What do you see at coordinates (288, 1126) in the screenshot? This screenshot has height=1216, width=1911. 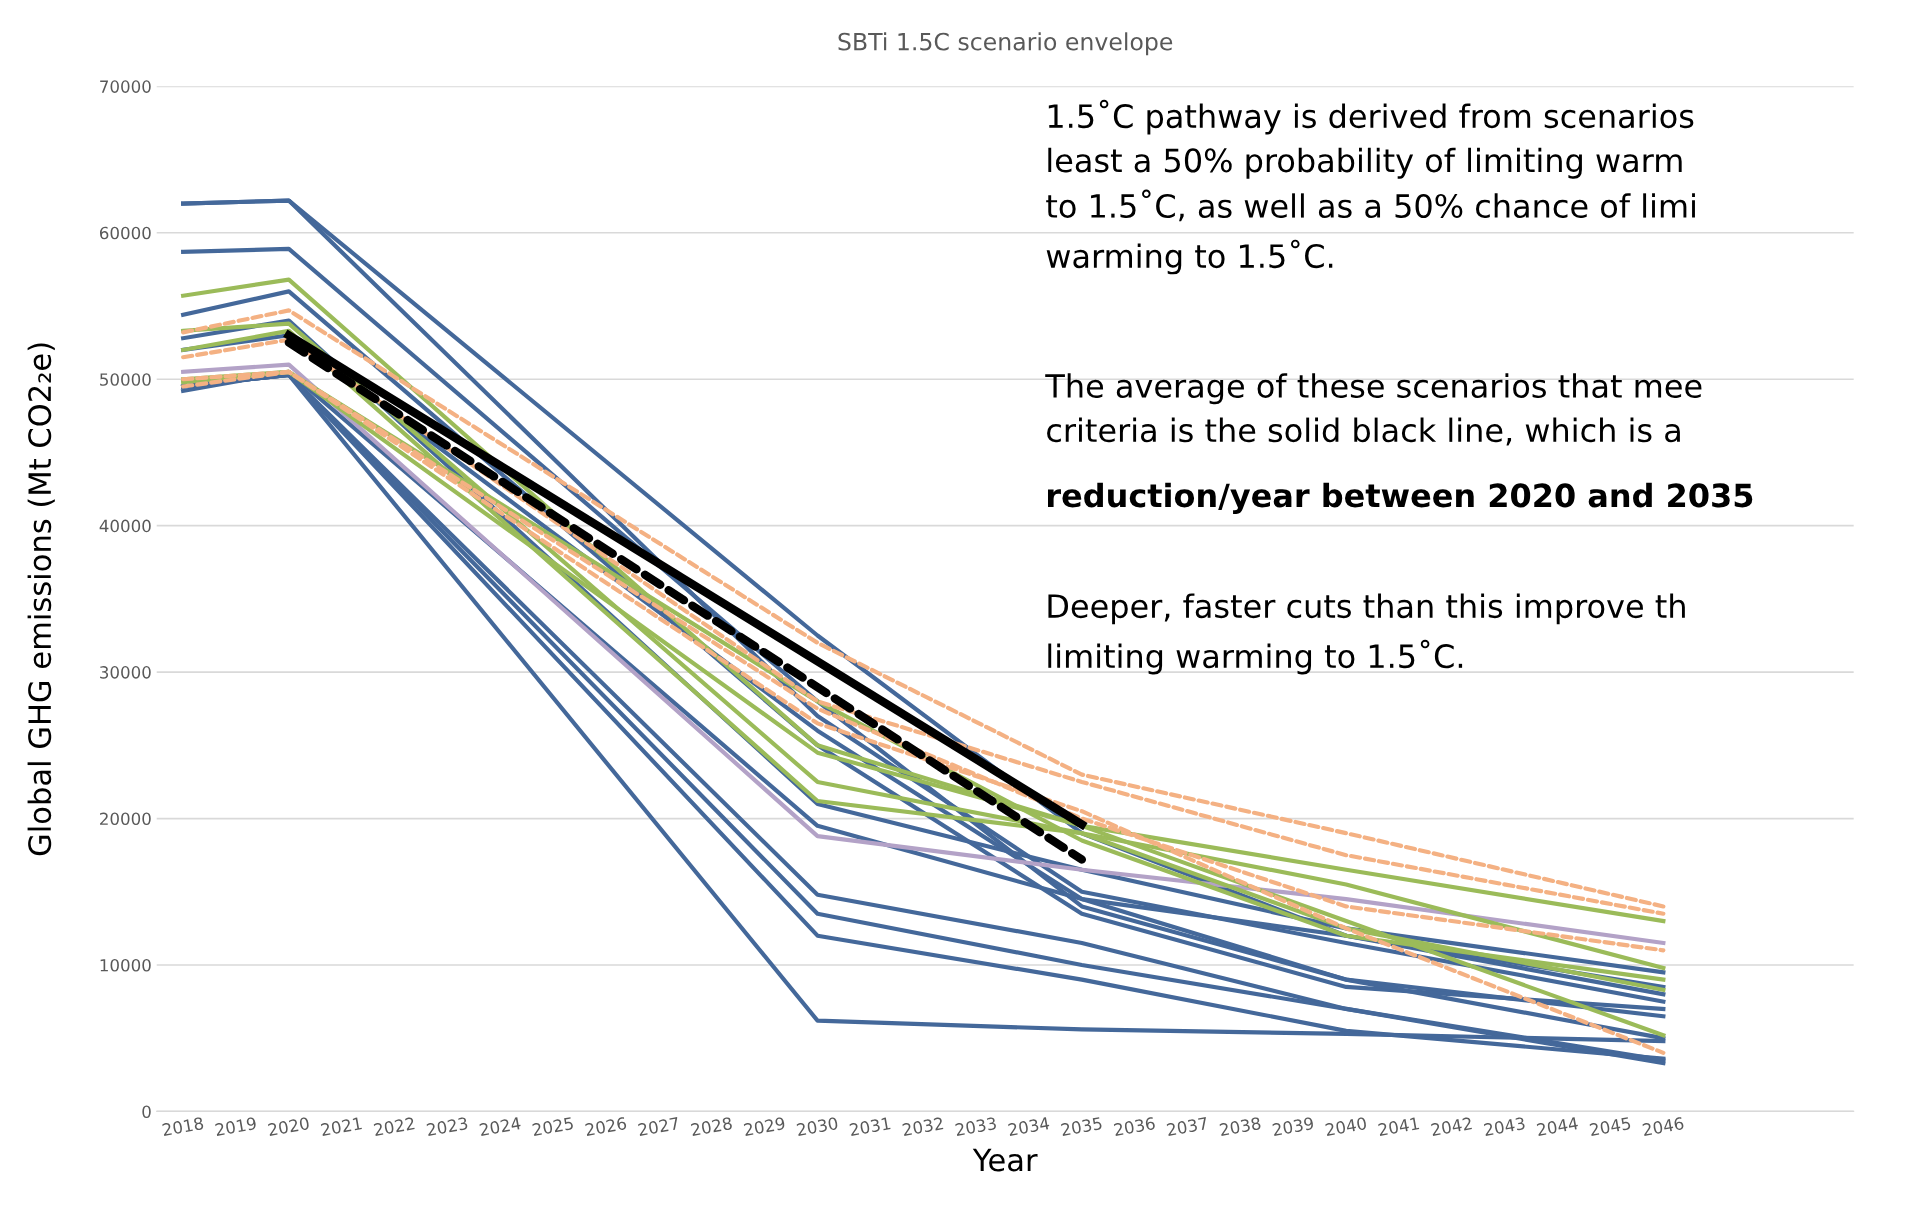 I see `x-tick-label: 2020` at bounding box center [288, 1126].